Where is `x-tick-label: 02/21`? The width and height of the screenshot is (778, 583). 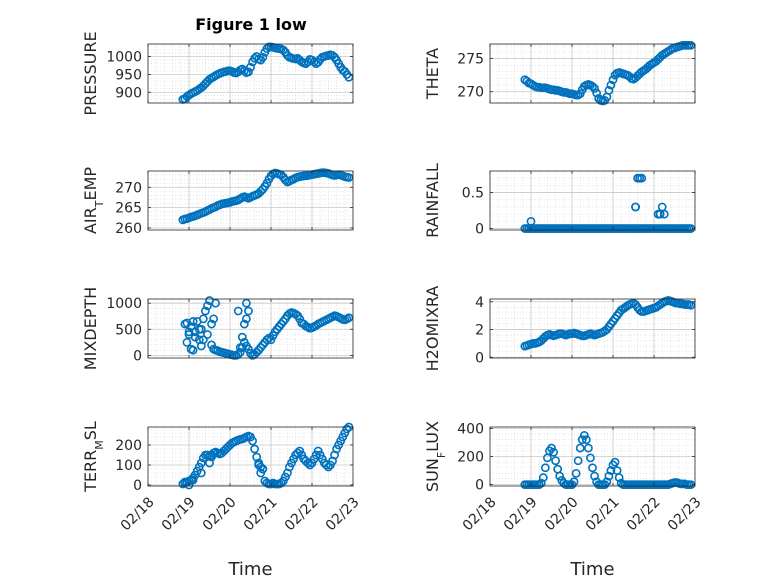
x-tick-label: 02/21 is located at coordinates (603, 514).